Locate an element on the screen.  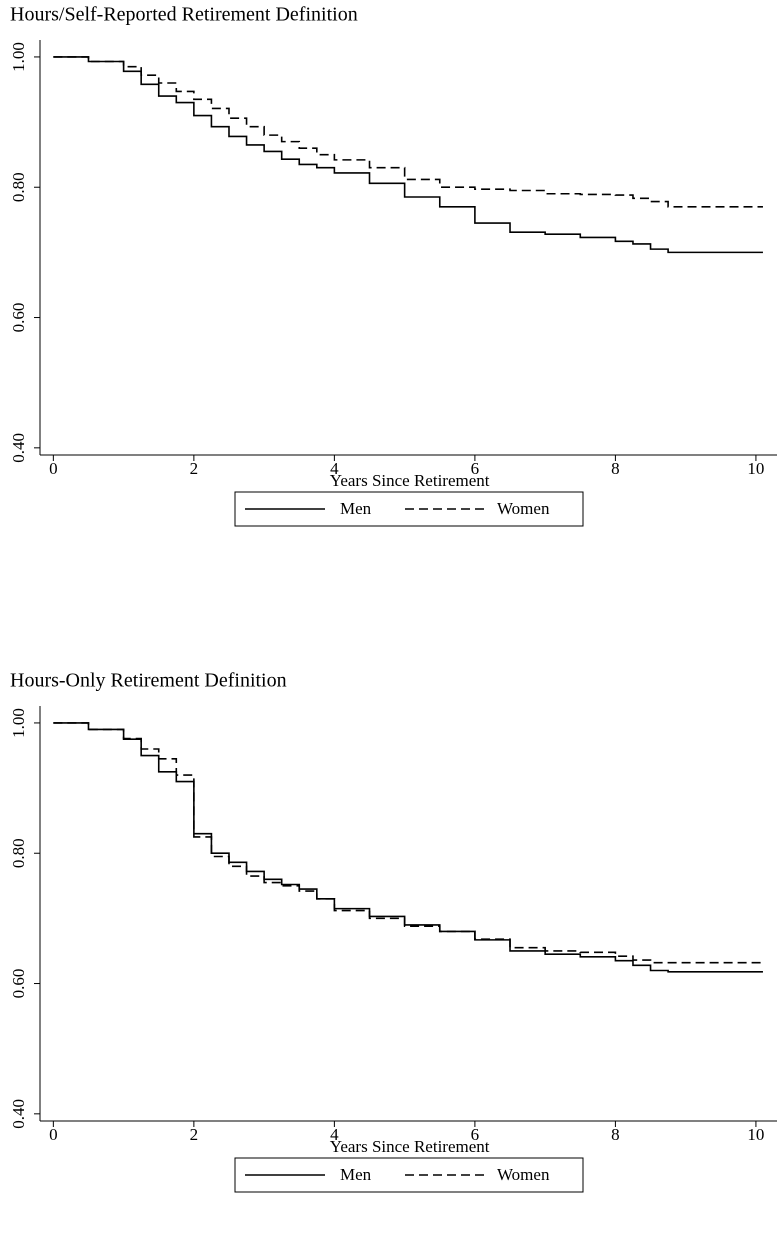
chart-title: Hours-Only Retirement Definition is located at coordinates (148, 681).